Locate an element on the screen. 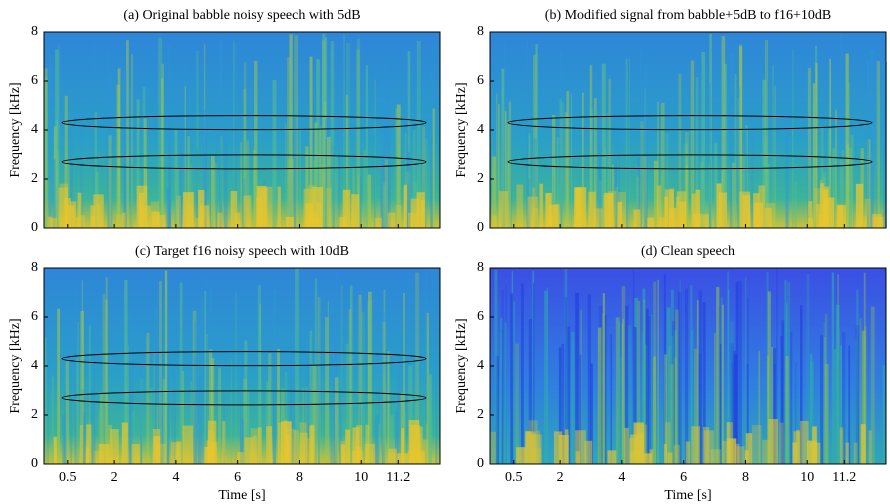 The height and width of the screenshot is (504, 890). y-axis-label: Frequency [kHz] is located at coordinates (461, 129).